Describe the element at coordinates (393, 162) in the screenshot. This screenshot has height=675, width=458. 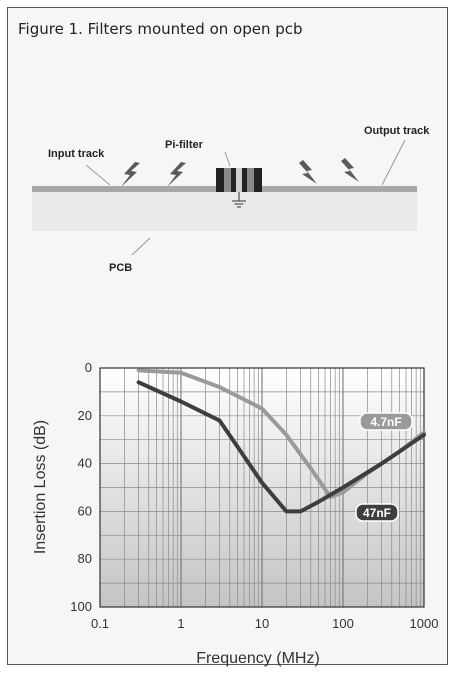
I see `output-track-arrow` at that location.